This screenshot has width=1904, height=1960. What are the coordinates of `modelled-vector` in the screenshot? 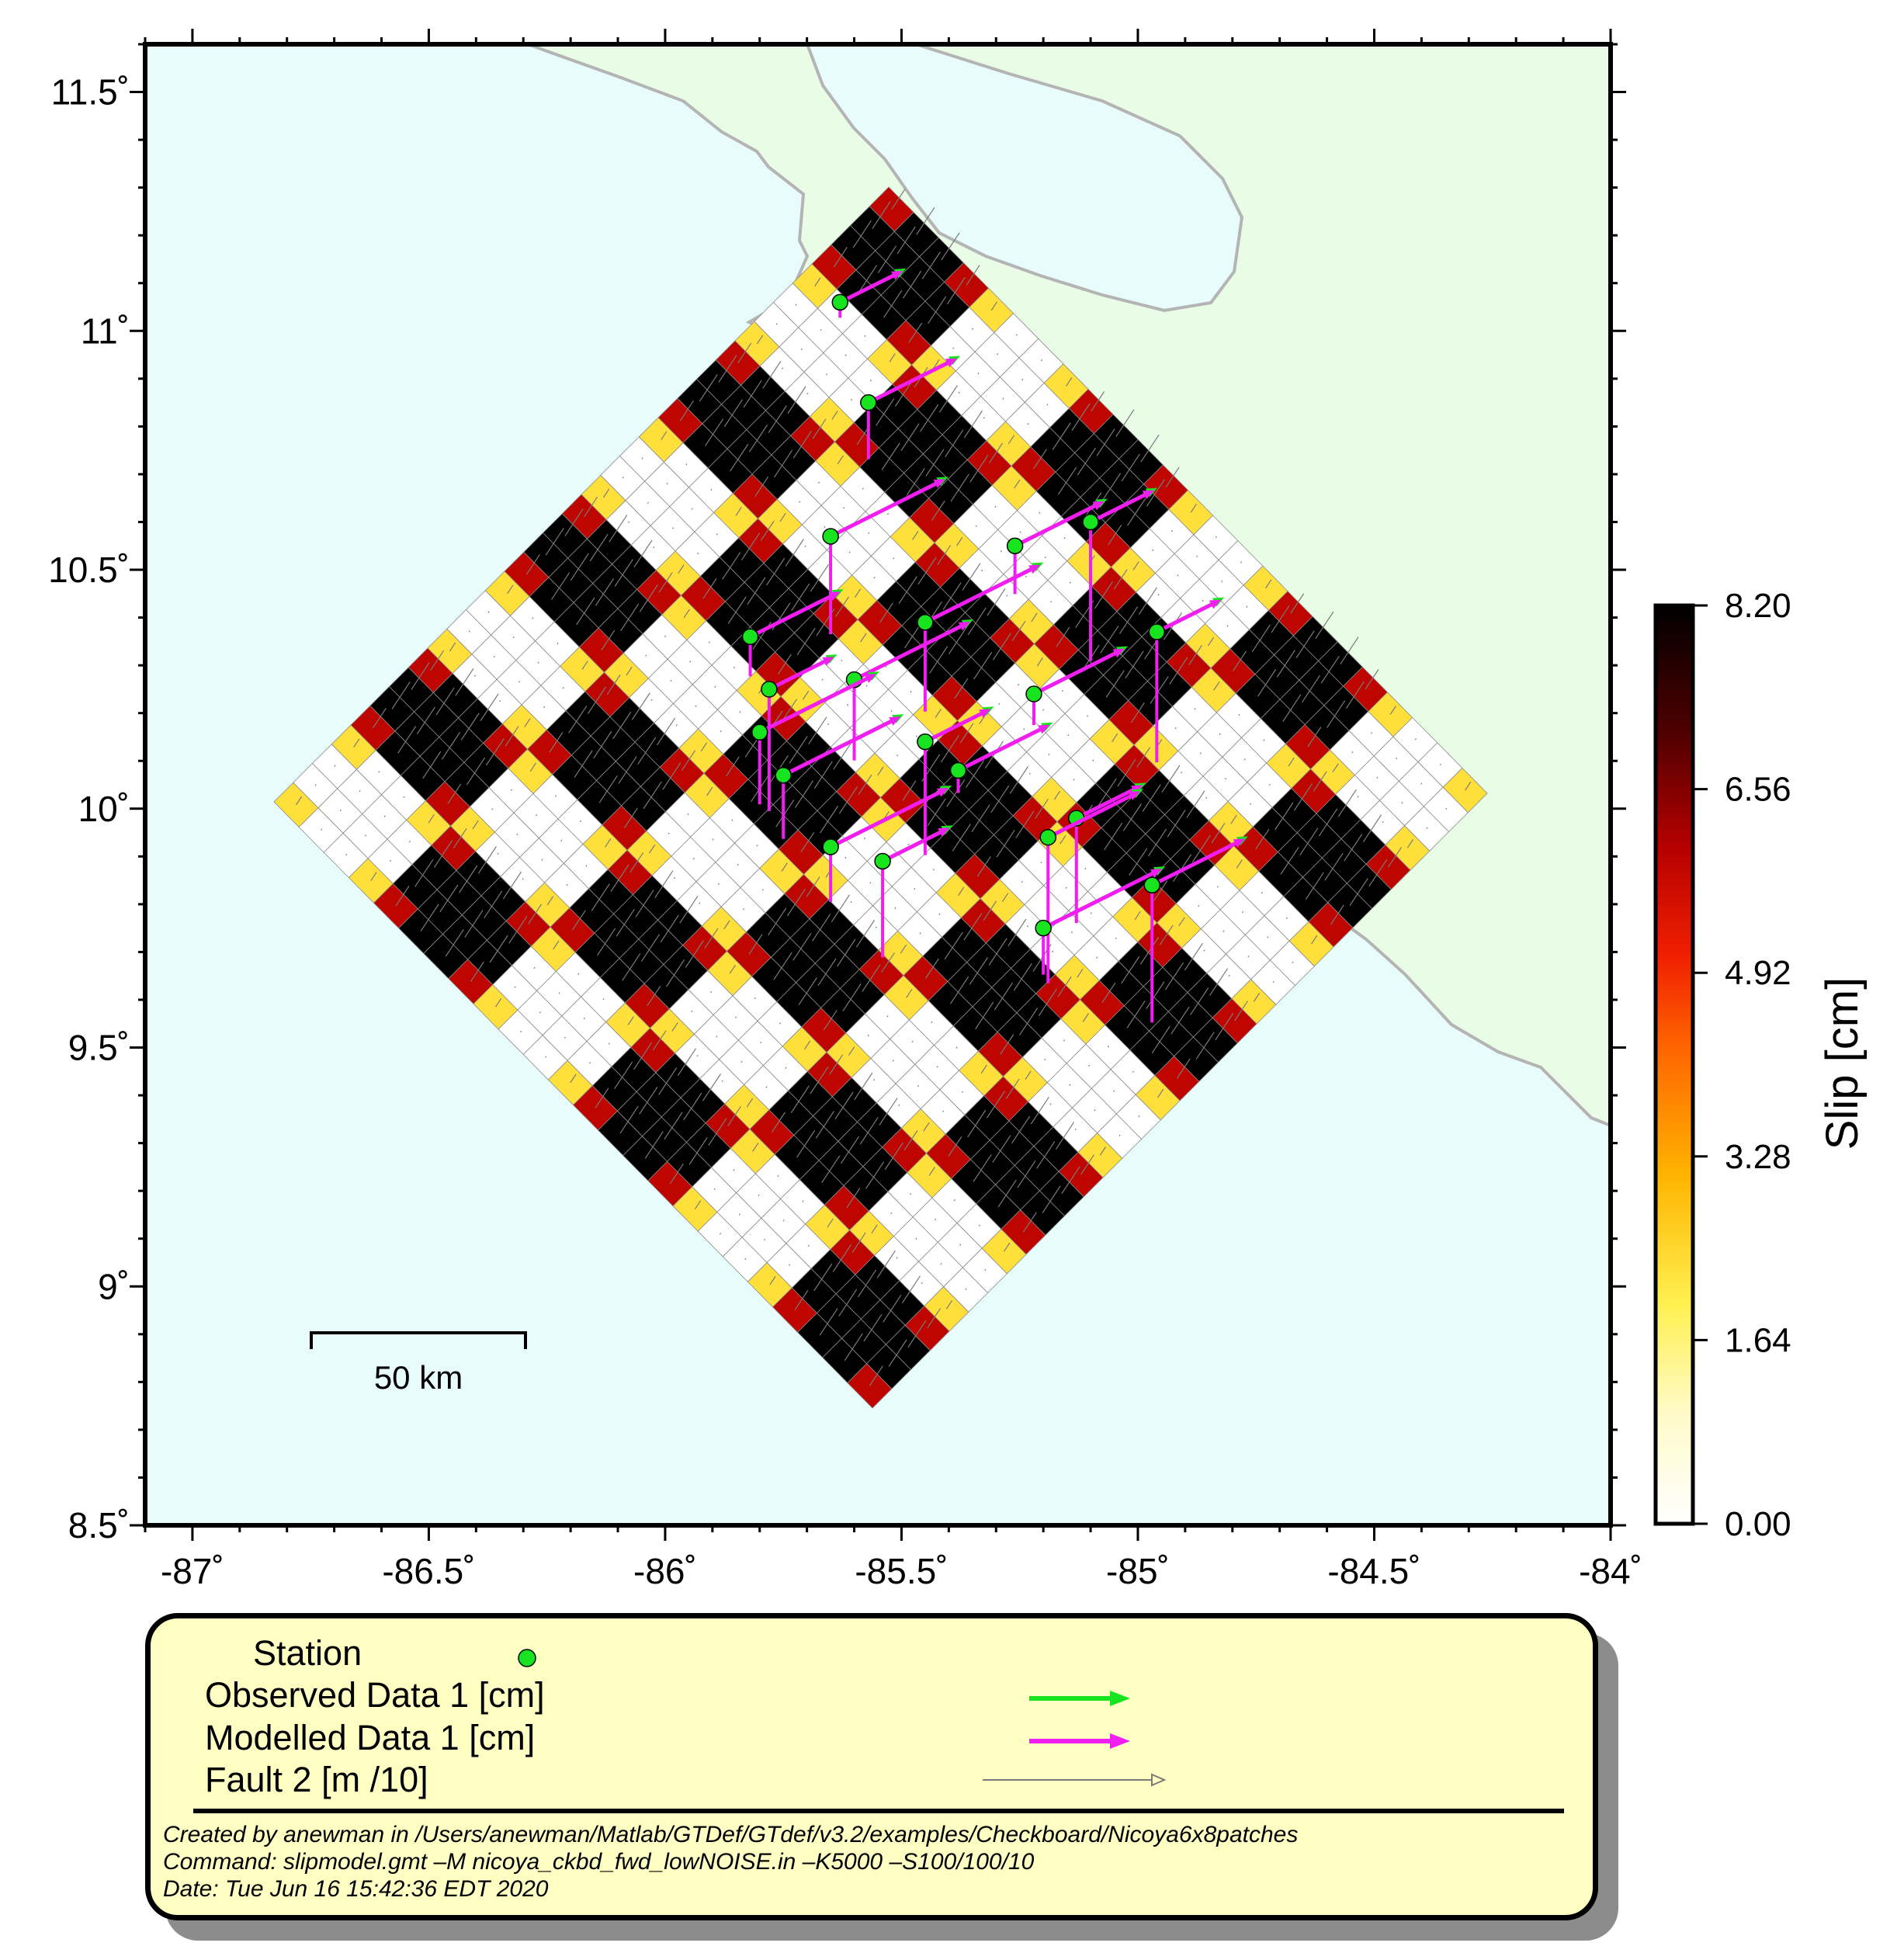 It's located at (887, 509).